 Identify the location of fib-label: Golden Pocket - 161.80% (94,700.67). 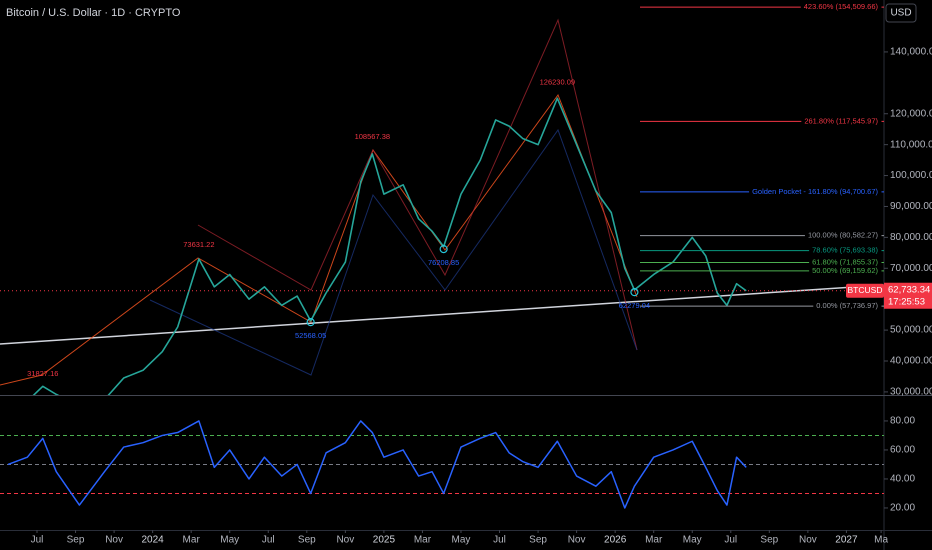
(815, 191).